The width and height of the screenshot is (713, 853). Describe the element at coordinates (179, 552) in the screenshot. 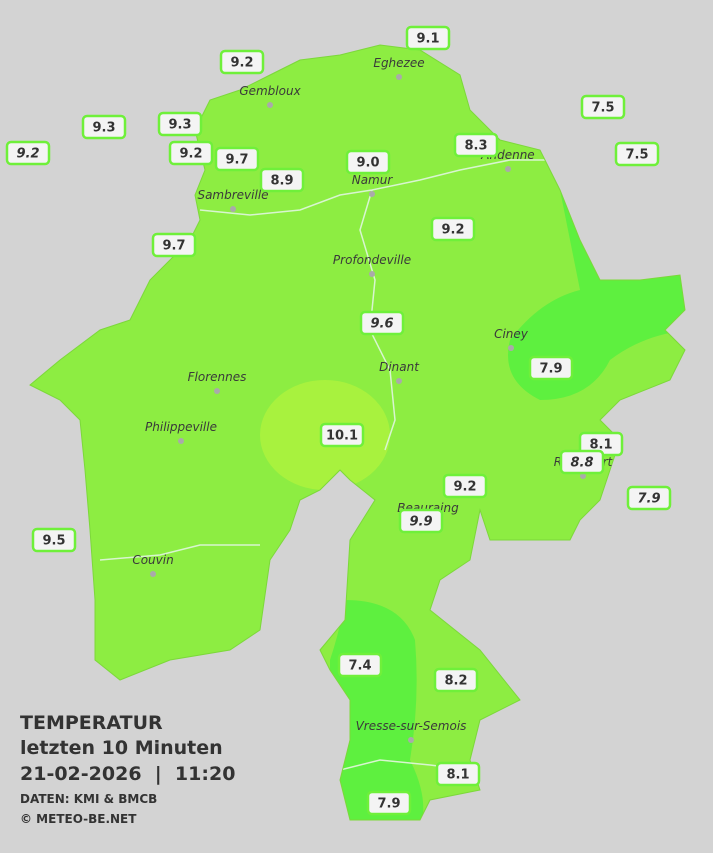

I see `river` at that location.